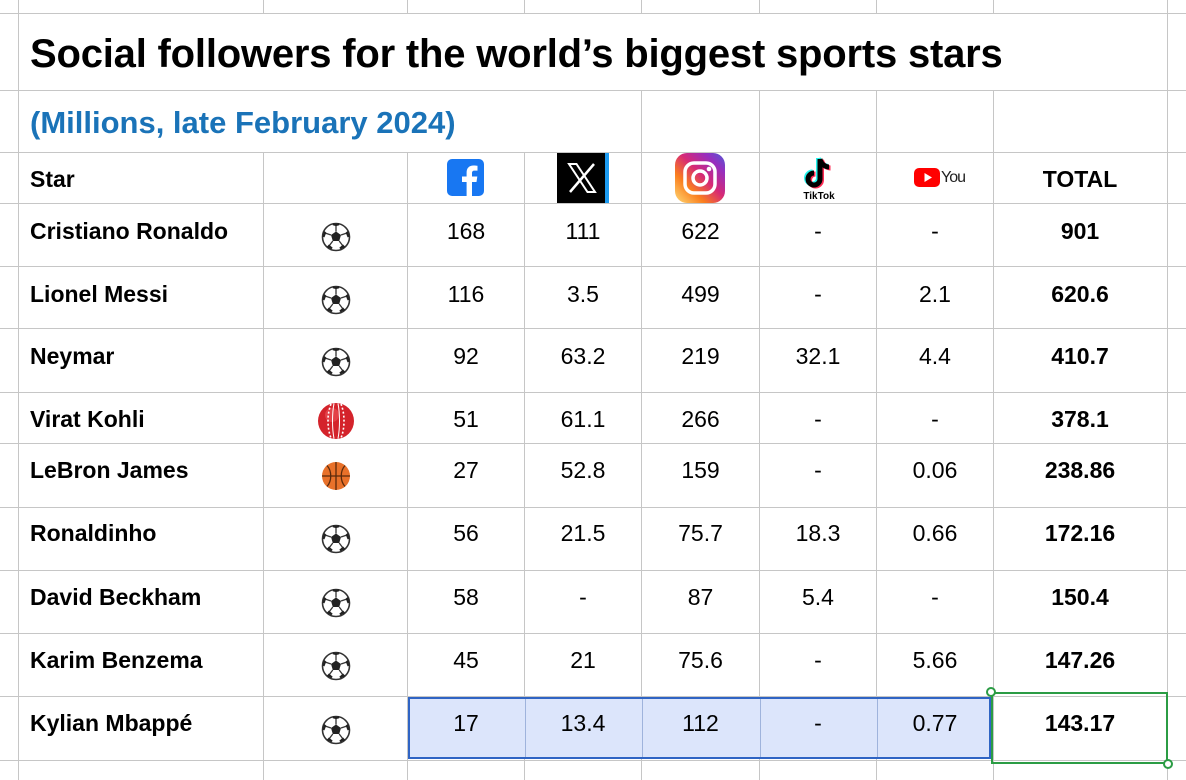  Describe the element at coordinates (1080, 597) in the screenshot. I see `total-value: 150.4` at that location.